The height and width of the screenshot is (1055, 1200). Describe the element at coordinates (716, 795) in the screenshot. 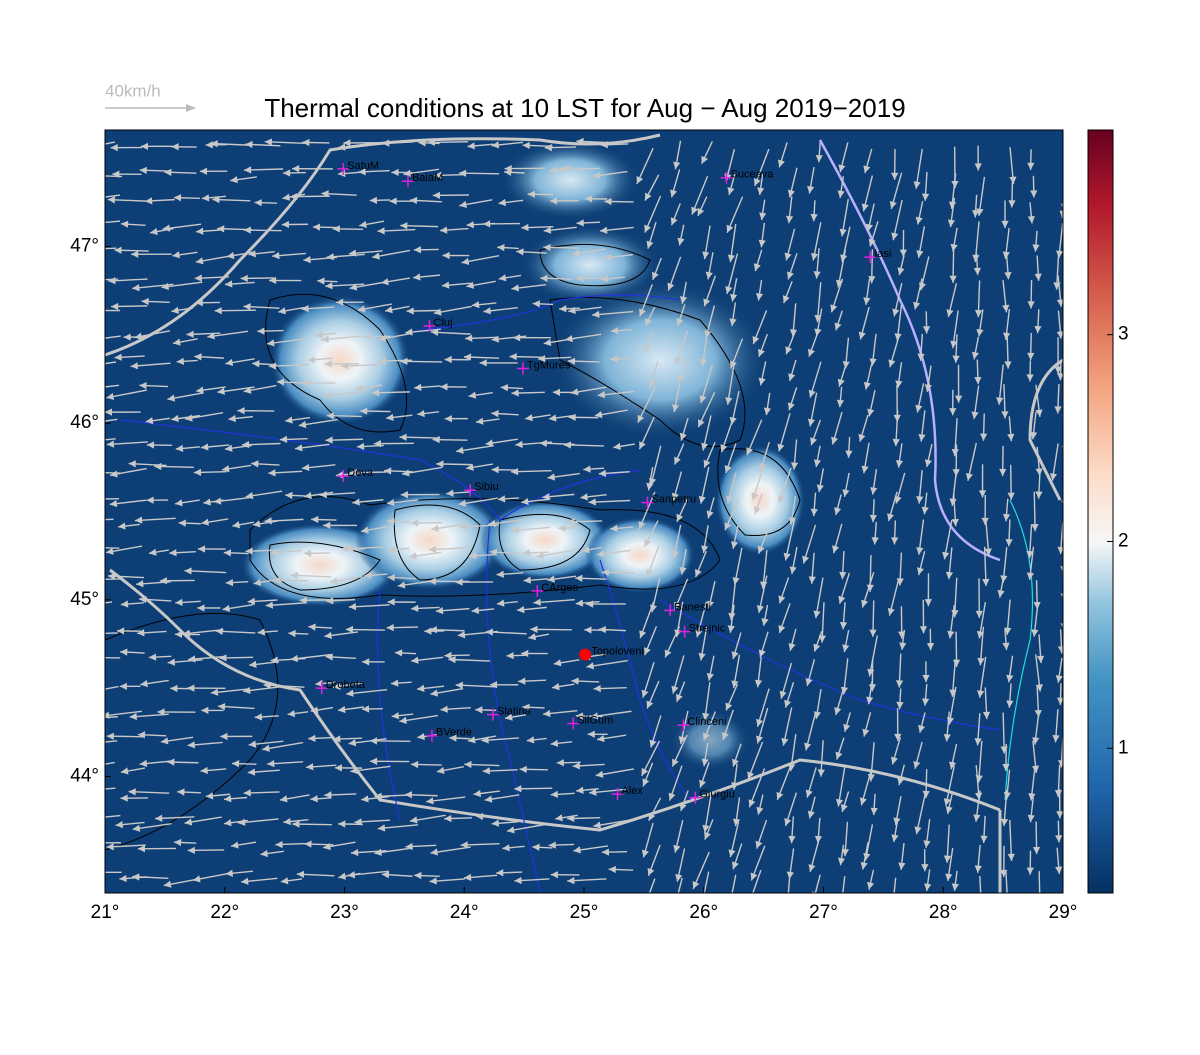

I see `station-label: Giurgiu` at that location.